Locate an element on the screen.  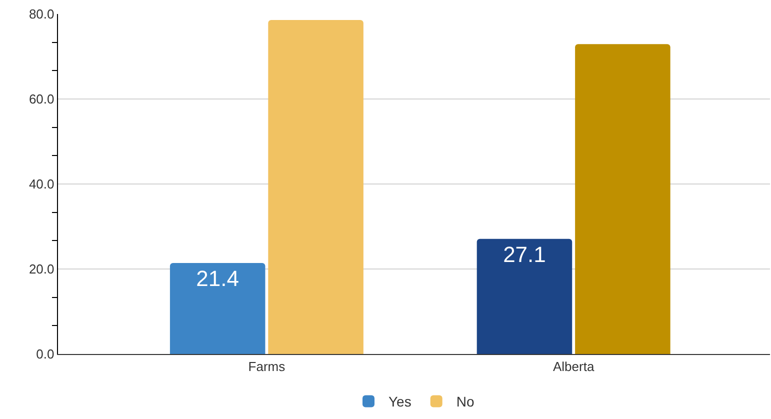
y-tick-label: 20.0 is located at coordinates (41, 269).